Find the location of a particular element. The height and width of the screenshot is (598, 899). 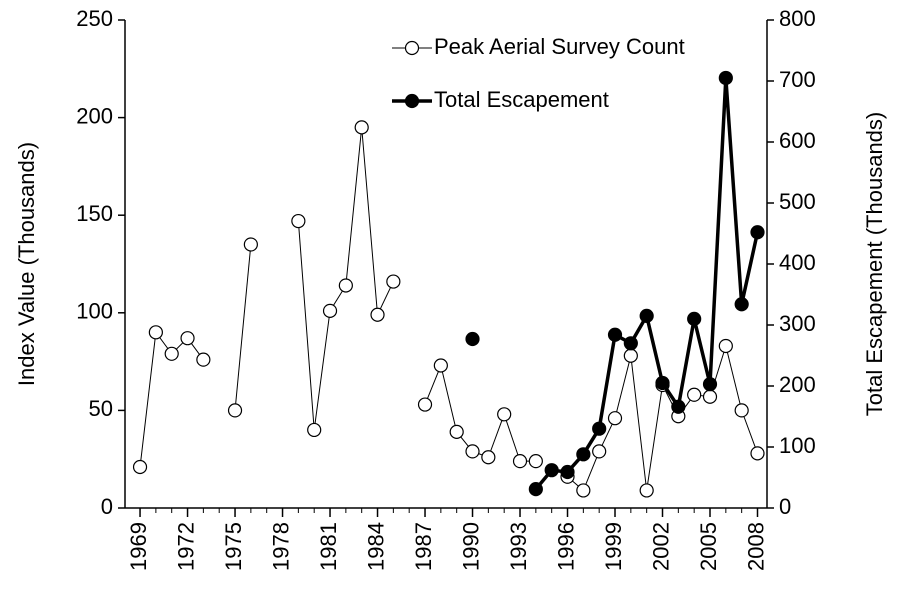

x-tick-label: 1969 is located at coordinates (138, 546).